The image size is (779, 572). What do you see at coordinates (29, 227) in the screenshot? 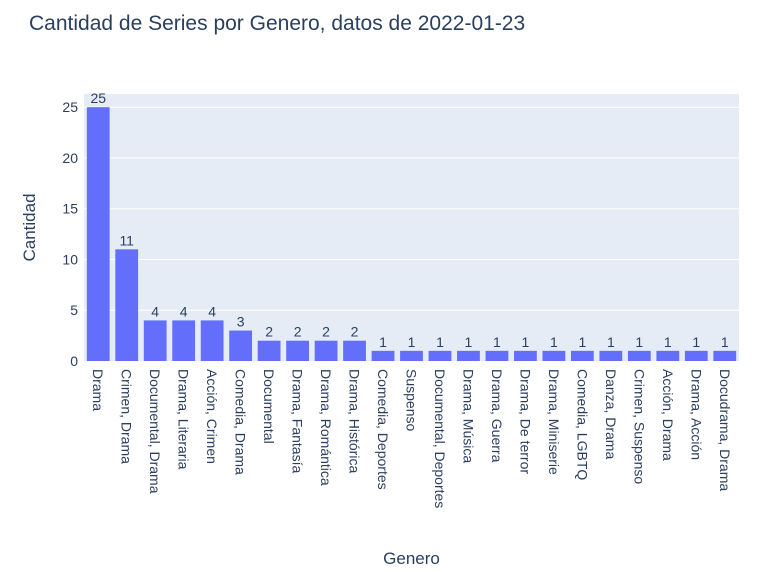
I see `y-axis-title: Cantidad` at bounding box center [29, 227].